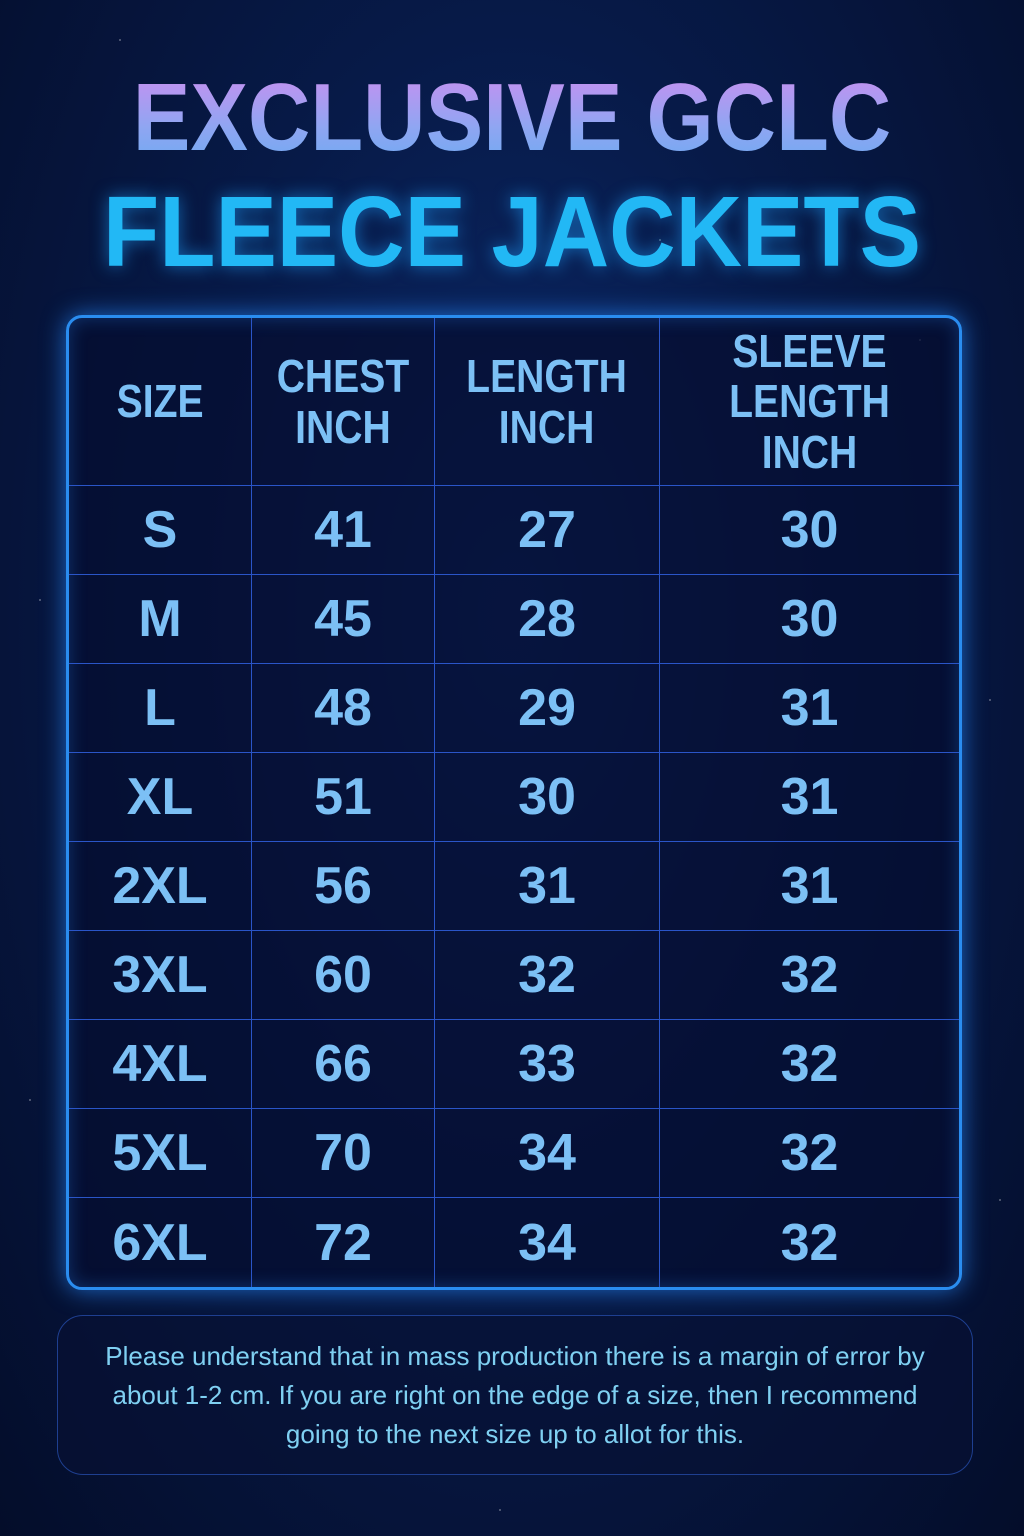 Image resolution: width=1024 pixels, height=1536 pixels. I want to click on column-header: CHEST INCH, so click(343, 402).